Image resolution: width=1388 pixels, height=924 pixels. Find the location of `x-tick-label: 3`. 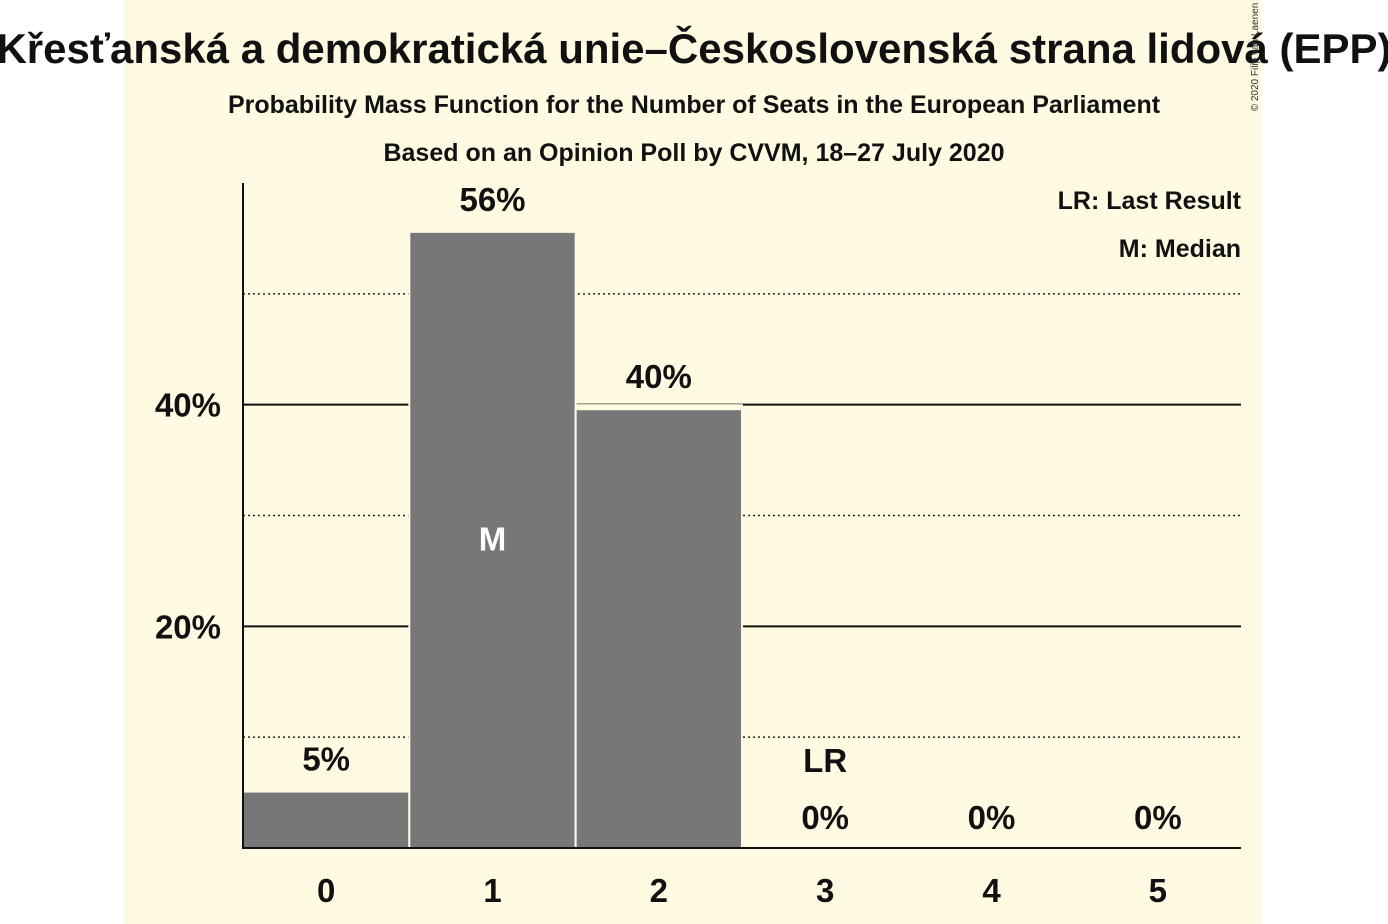

x-tick-label: 3 is located at coordinates (825, 890).